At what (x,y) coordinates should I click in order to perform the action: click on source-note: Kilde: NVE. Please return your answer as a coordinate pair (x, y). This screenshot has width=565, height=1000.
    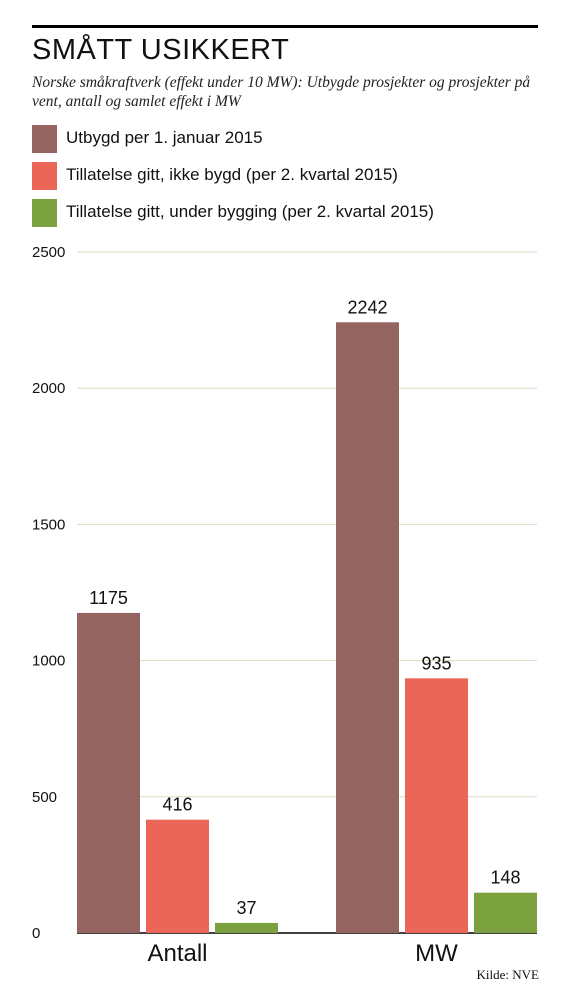
    Looking at the image, I should click on (507, 974).